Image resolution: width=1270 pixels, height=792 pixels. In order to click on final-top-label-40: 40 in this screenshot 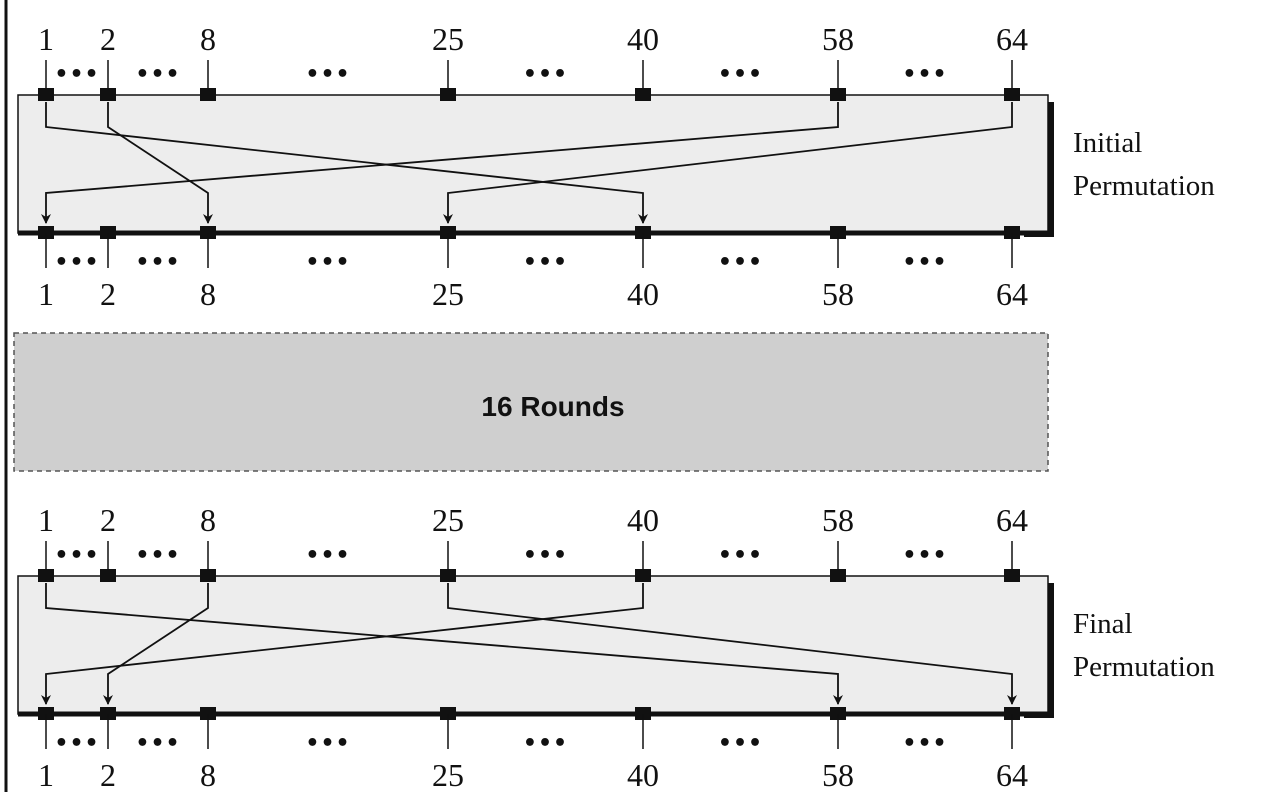, I will do `click(643, 520)`.